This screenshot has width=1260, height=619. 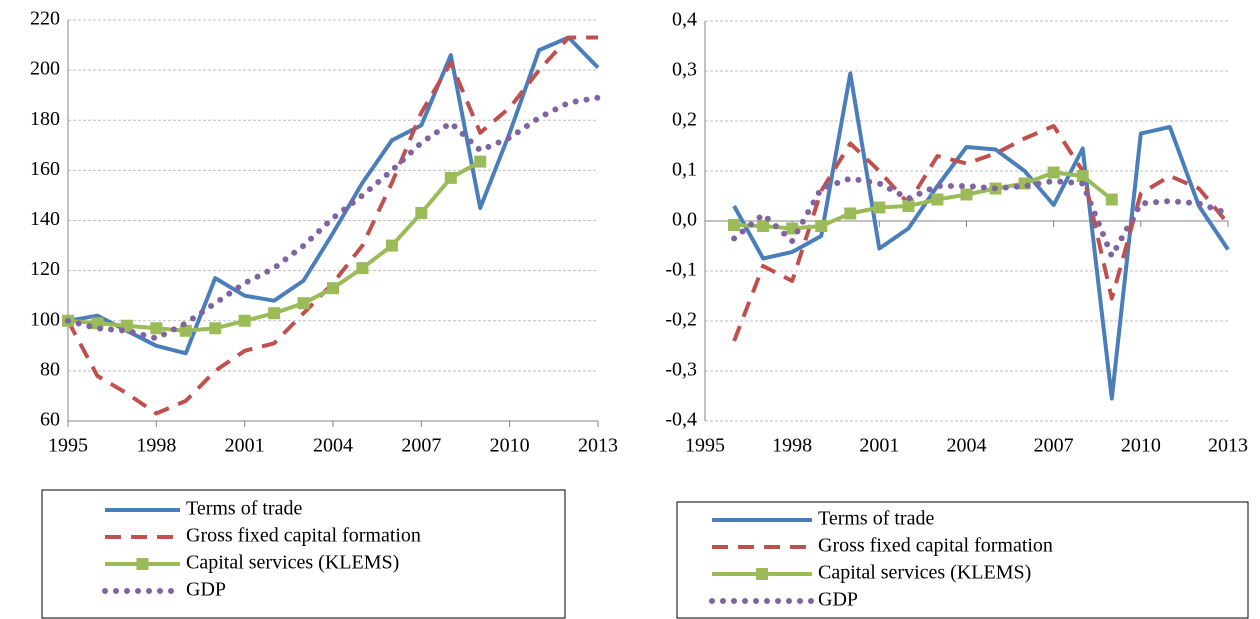 I want to click on y-tick-label: 140, so click(x=45, y=219).